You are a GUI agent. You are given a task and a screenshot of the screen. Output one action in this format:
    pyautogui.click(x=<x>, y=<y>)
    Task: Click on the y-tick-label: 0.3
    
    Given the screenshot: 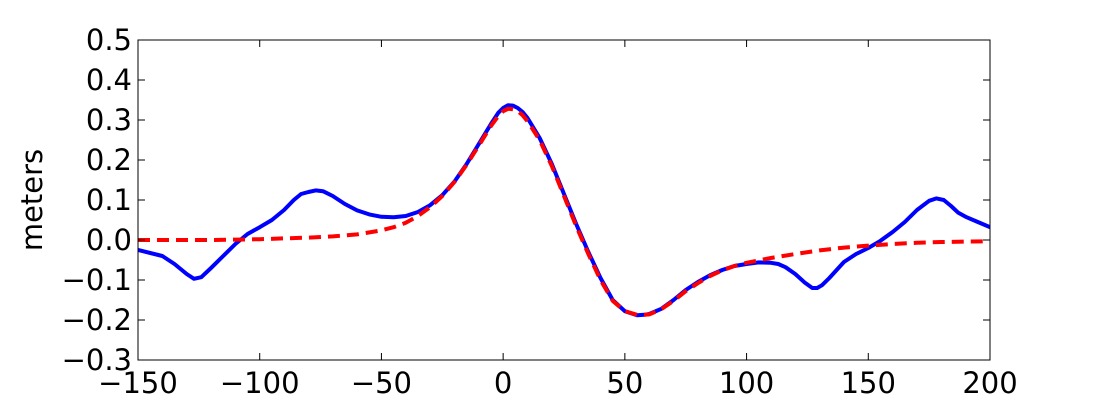 What is the action you would take?
    pyautogui.click(x=109, y=120)
    